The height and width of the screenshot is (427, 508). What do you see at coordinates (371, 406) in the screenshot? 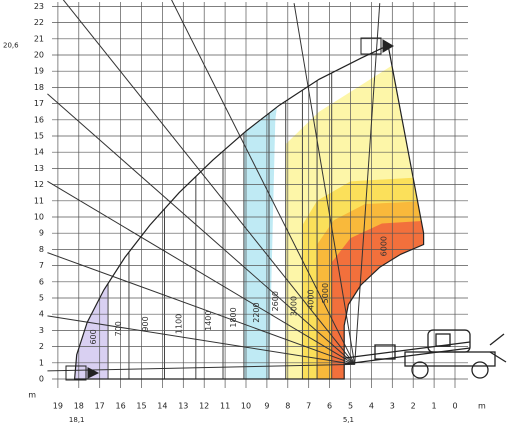
I see `x-tick-label: 4` at bounding box center [371, 406].